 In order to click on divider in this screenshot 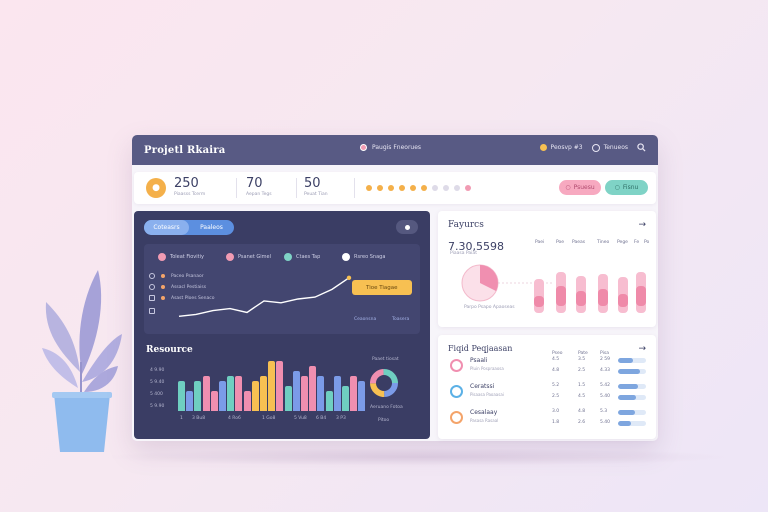, I will do `click(296, 188)`.